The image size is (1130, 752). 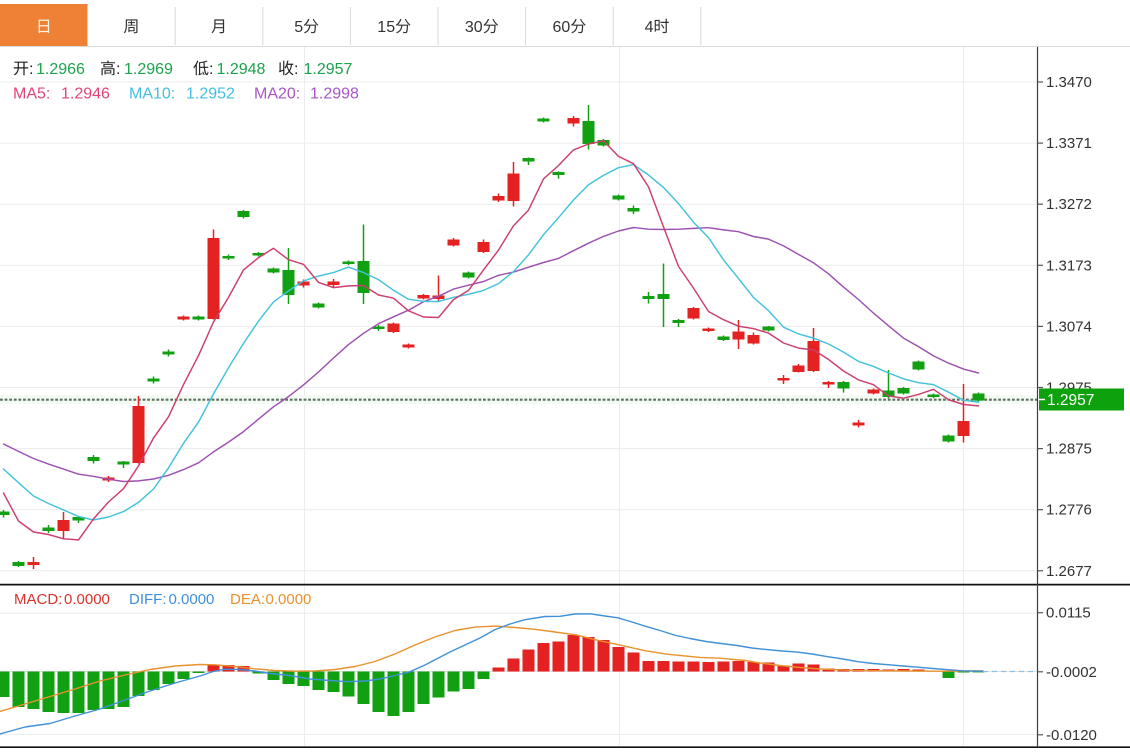 I want to click on svg-text: 1.2998, so click(x=334, y=94).